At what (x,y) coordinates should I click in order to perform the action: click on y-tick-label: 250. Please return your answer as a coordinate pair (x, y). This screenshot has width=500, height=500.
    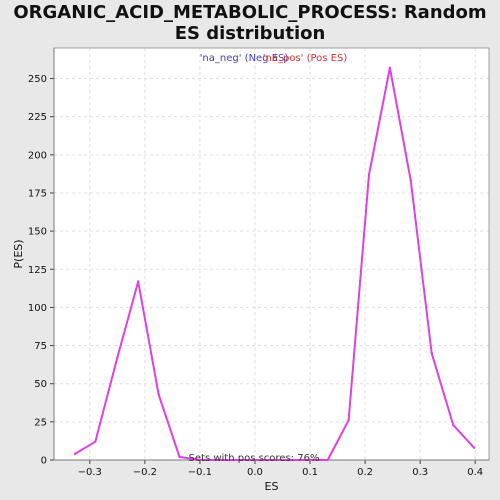
    Looking at the image, I should click on (37, 79).